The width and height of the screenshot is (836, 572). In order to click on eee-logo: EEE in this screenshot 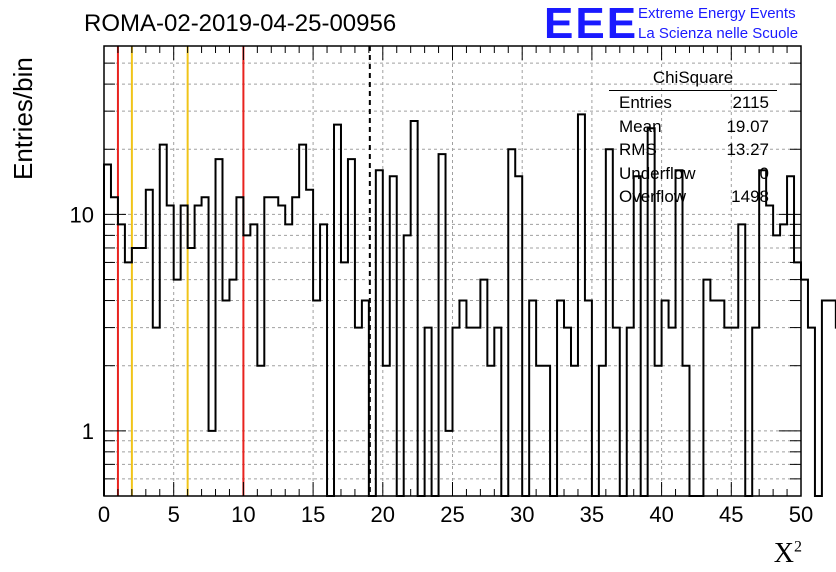, I will do `click(591, 24)`.